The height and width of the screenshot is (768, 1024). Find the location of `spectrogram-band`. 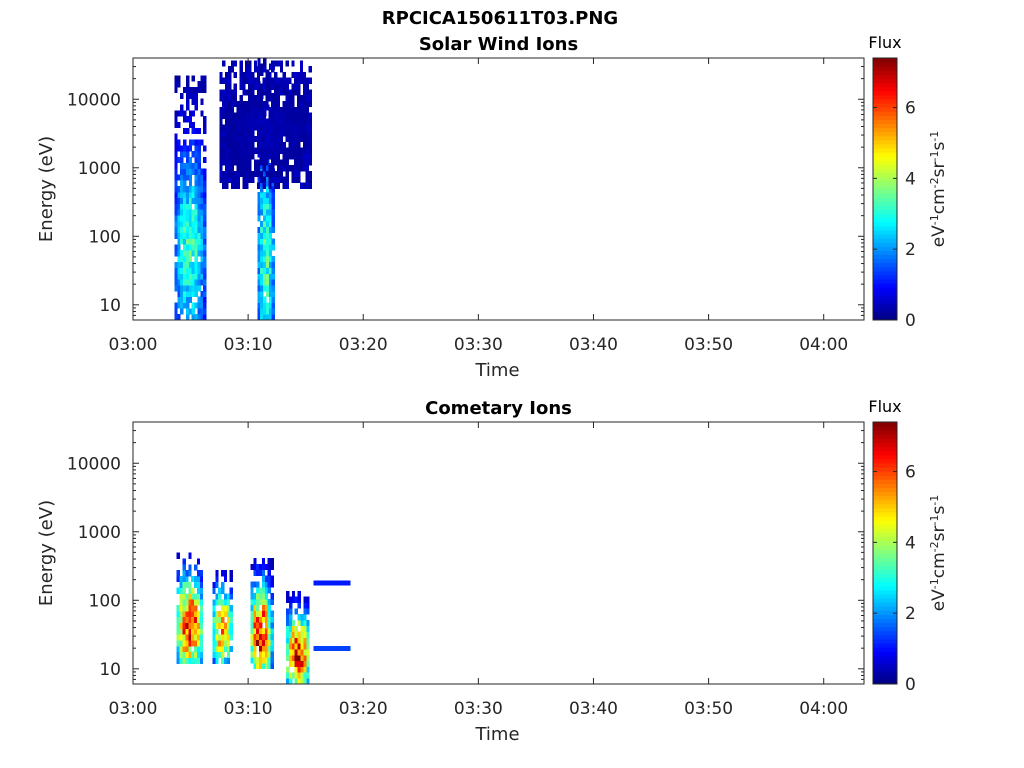

spectrogram-band is located at coordinates (332, 583).